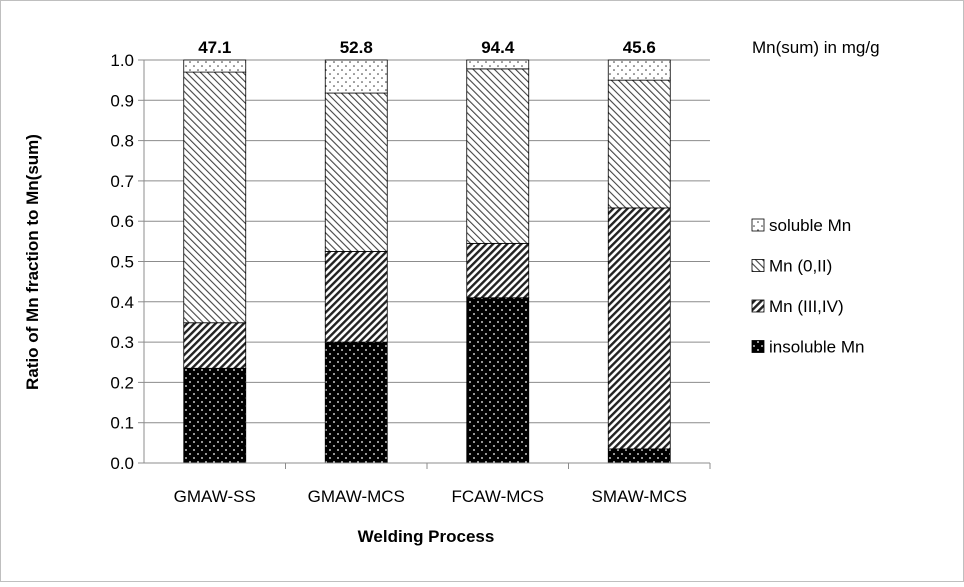 This screenshot has width=964, height=587. Describe the element at coordinates (498, 156) in the screenshot. I see `bar-segment-mn-0-ii-fcaw-mcs` at that location.